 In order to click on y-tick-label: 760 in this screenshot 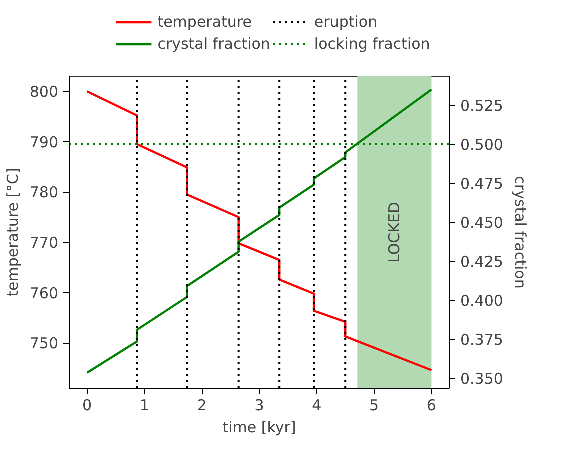, I will do `click(44, 293)`.